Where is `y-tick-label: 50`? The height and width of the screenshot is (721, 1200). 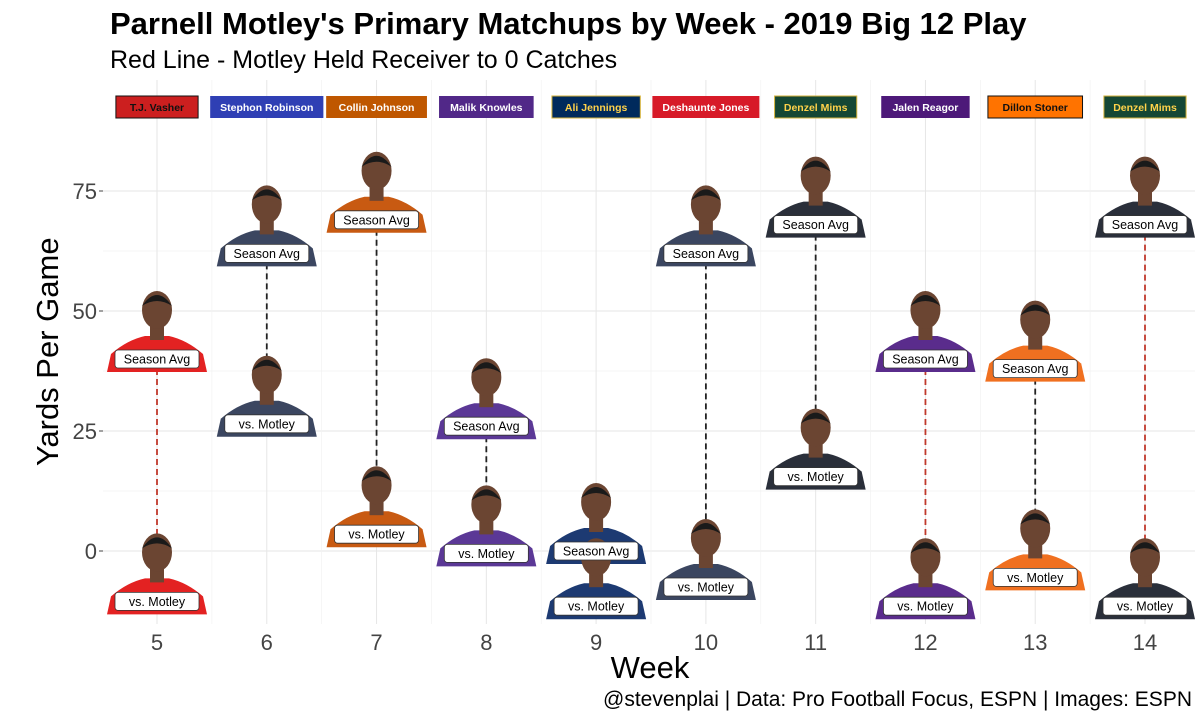 y-tick-label: 50 is located at coordinates (85, 311).